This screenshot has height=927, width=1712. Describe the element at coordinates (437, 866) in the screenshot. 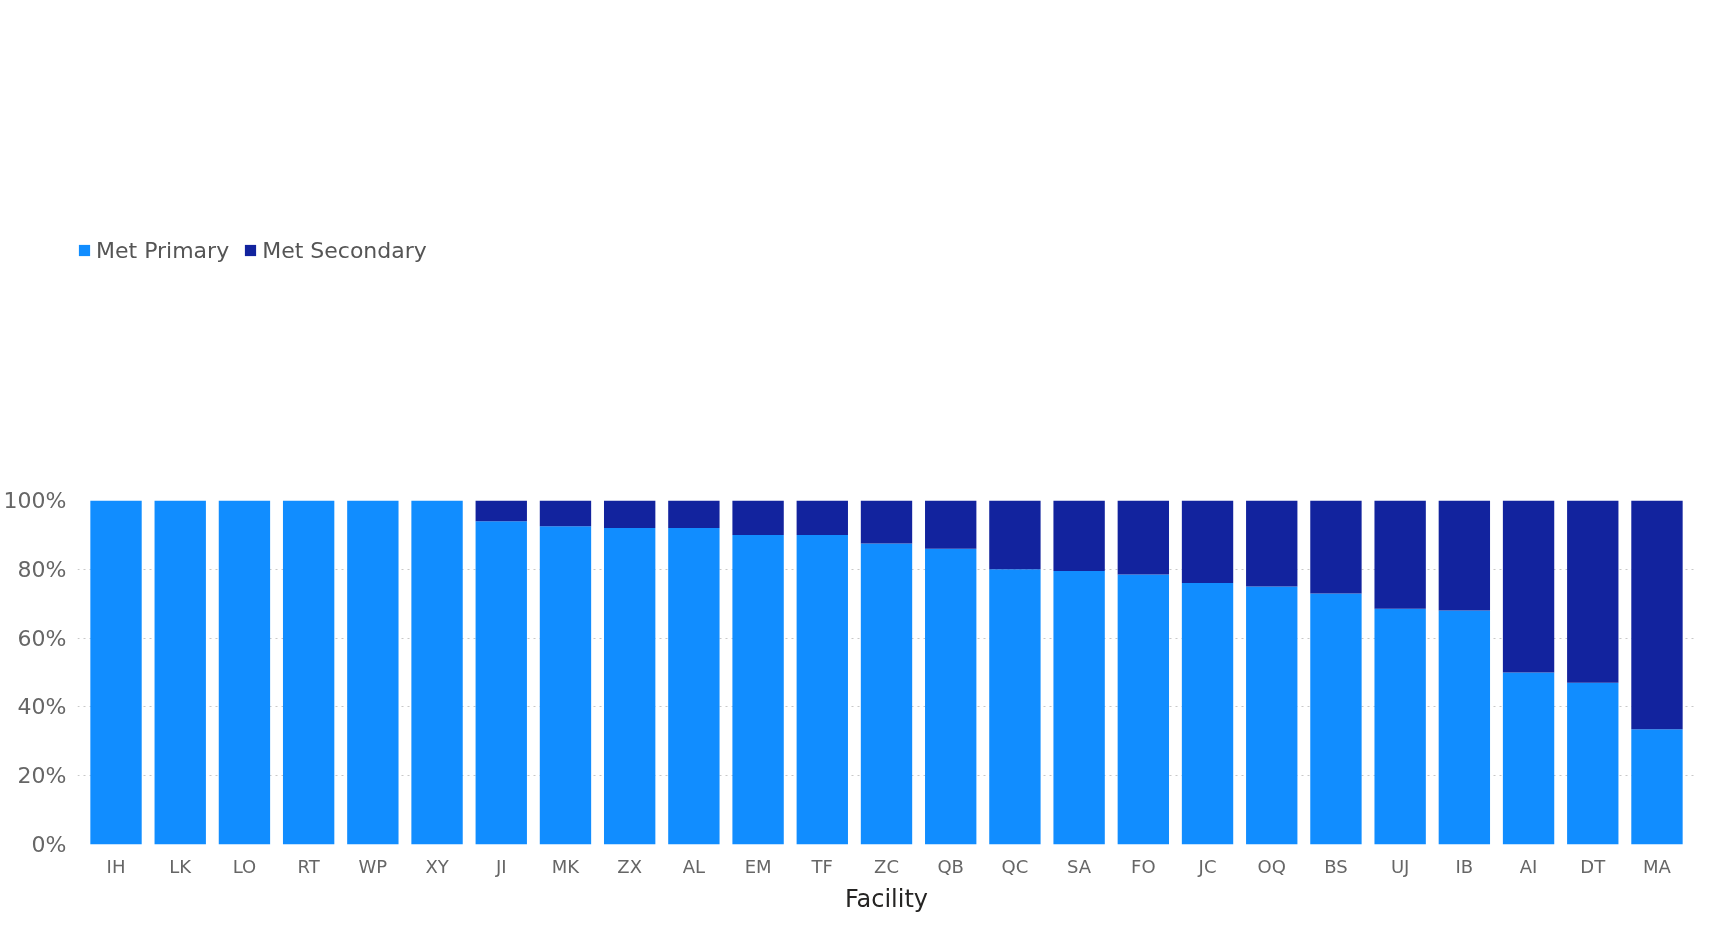

I see `x-tick-label: XY` at that location.